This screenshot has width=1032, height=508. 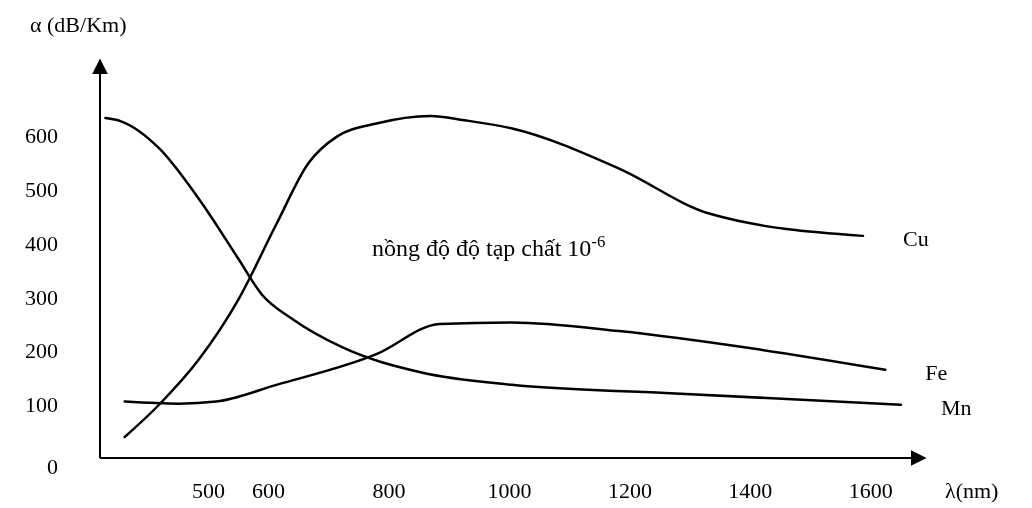 What do you see at coordinates (915, 238) in the screenshot?
I see `series-label: Cu` at bounding box center [915, 238].